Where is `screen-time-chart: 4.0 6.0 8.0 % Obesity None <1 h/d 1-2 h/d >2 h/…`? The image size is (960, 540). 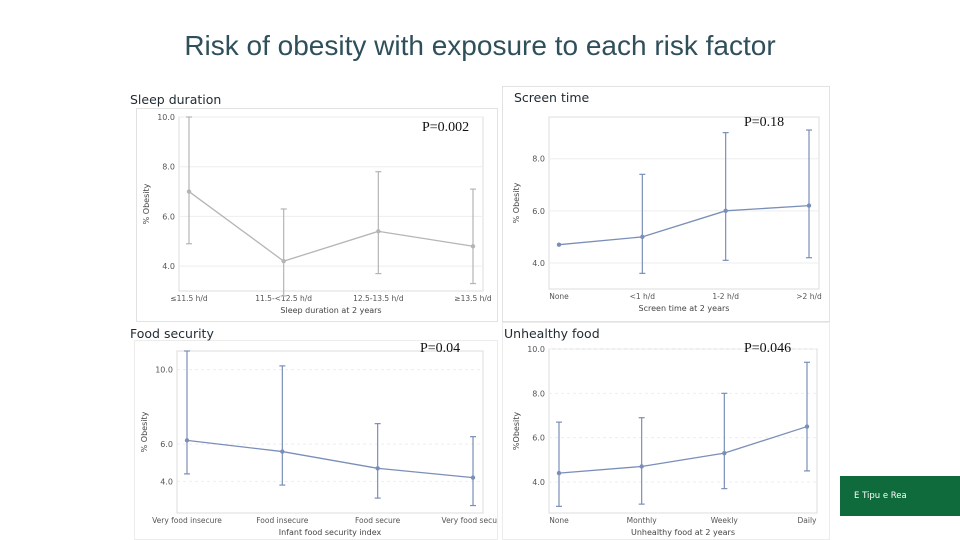 screen-time-chart: 4.0 6.0 8.0 % Obesity None <1 h/d 1-2 h/d >2 h/… is located at coordinates (666, 204).